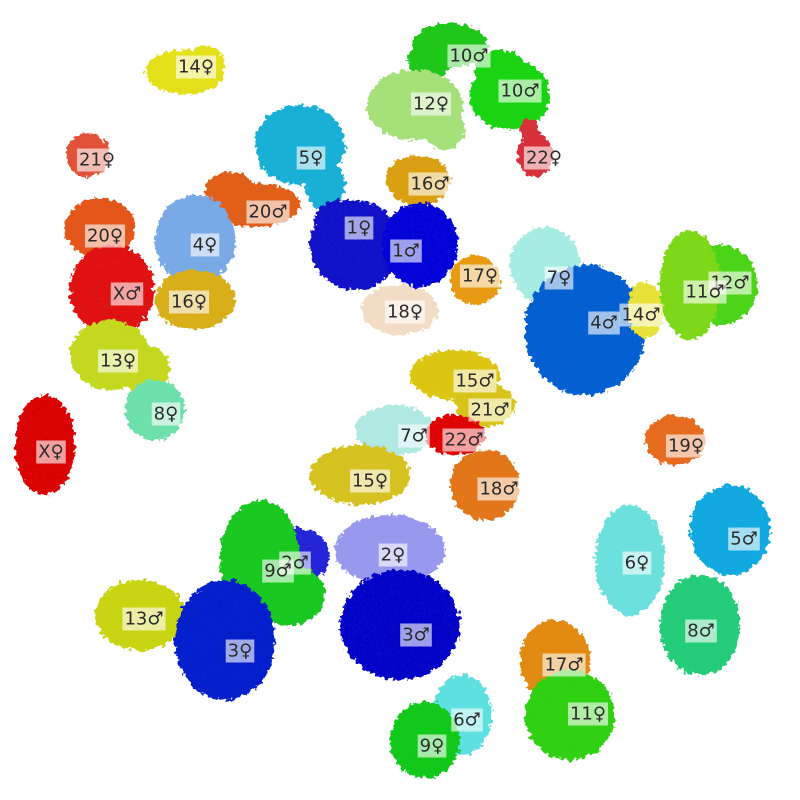 The height and width of the screenshot is (800, 800). I want to click on territory-label: 11♀, so click(588, 714).